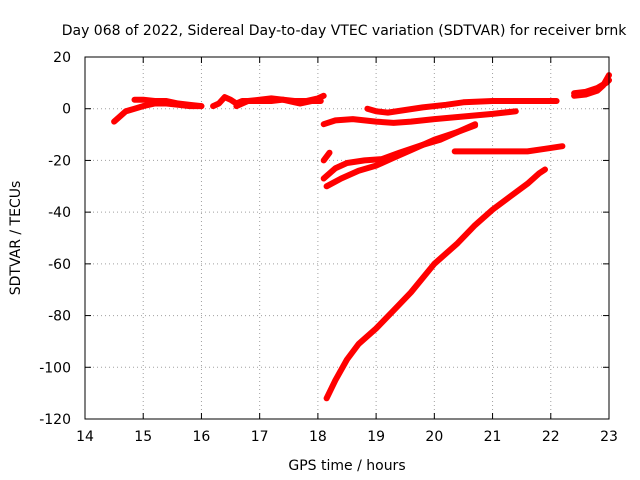 This screenshot has height=480, width=640. What do you see at coordinates (55, 420) in the screenshot?
I see `y-tick-label: -120` at bounding box center [55, 420].